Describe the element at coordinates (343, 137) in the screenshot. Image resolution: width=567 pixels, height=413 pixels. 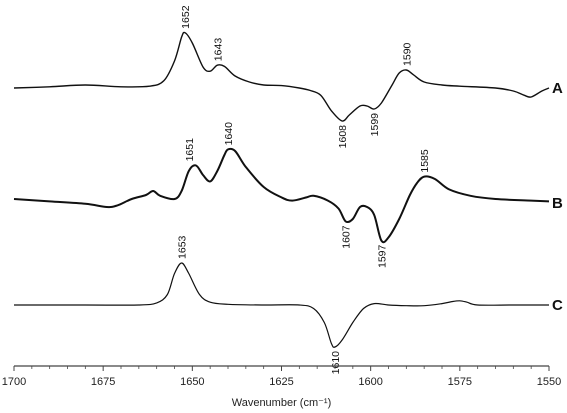
I see `peak-label-a-1608: 1608` at that location.